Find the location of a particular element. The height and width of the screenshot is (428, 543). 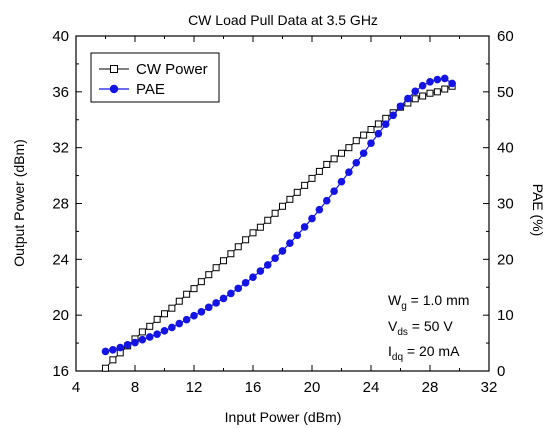

y-axis-left-title: Output Power (dBm) is located at coordinates (19, 203).